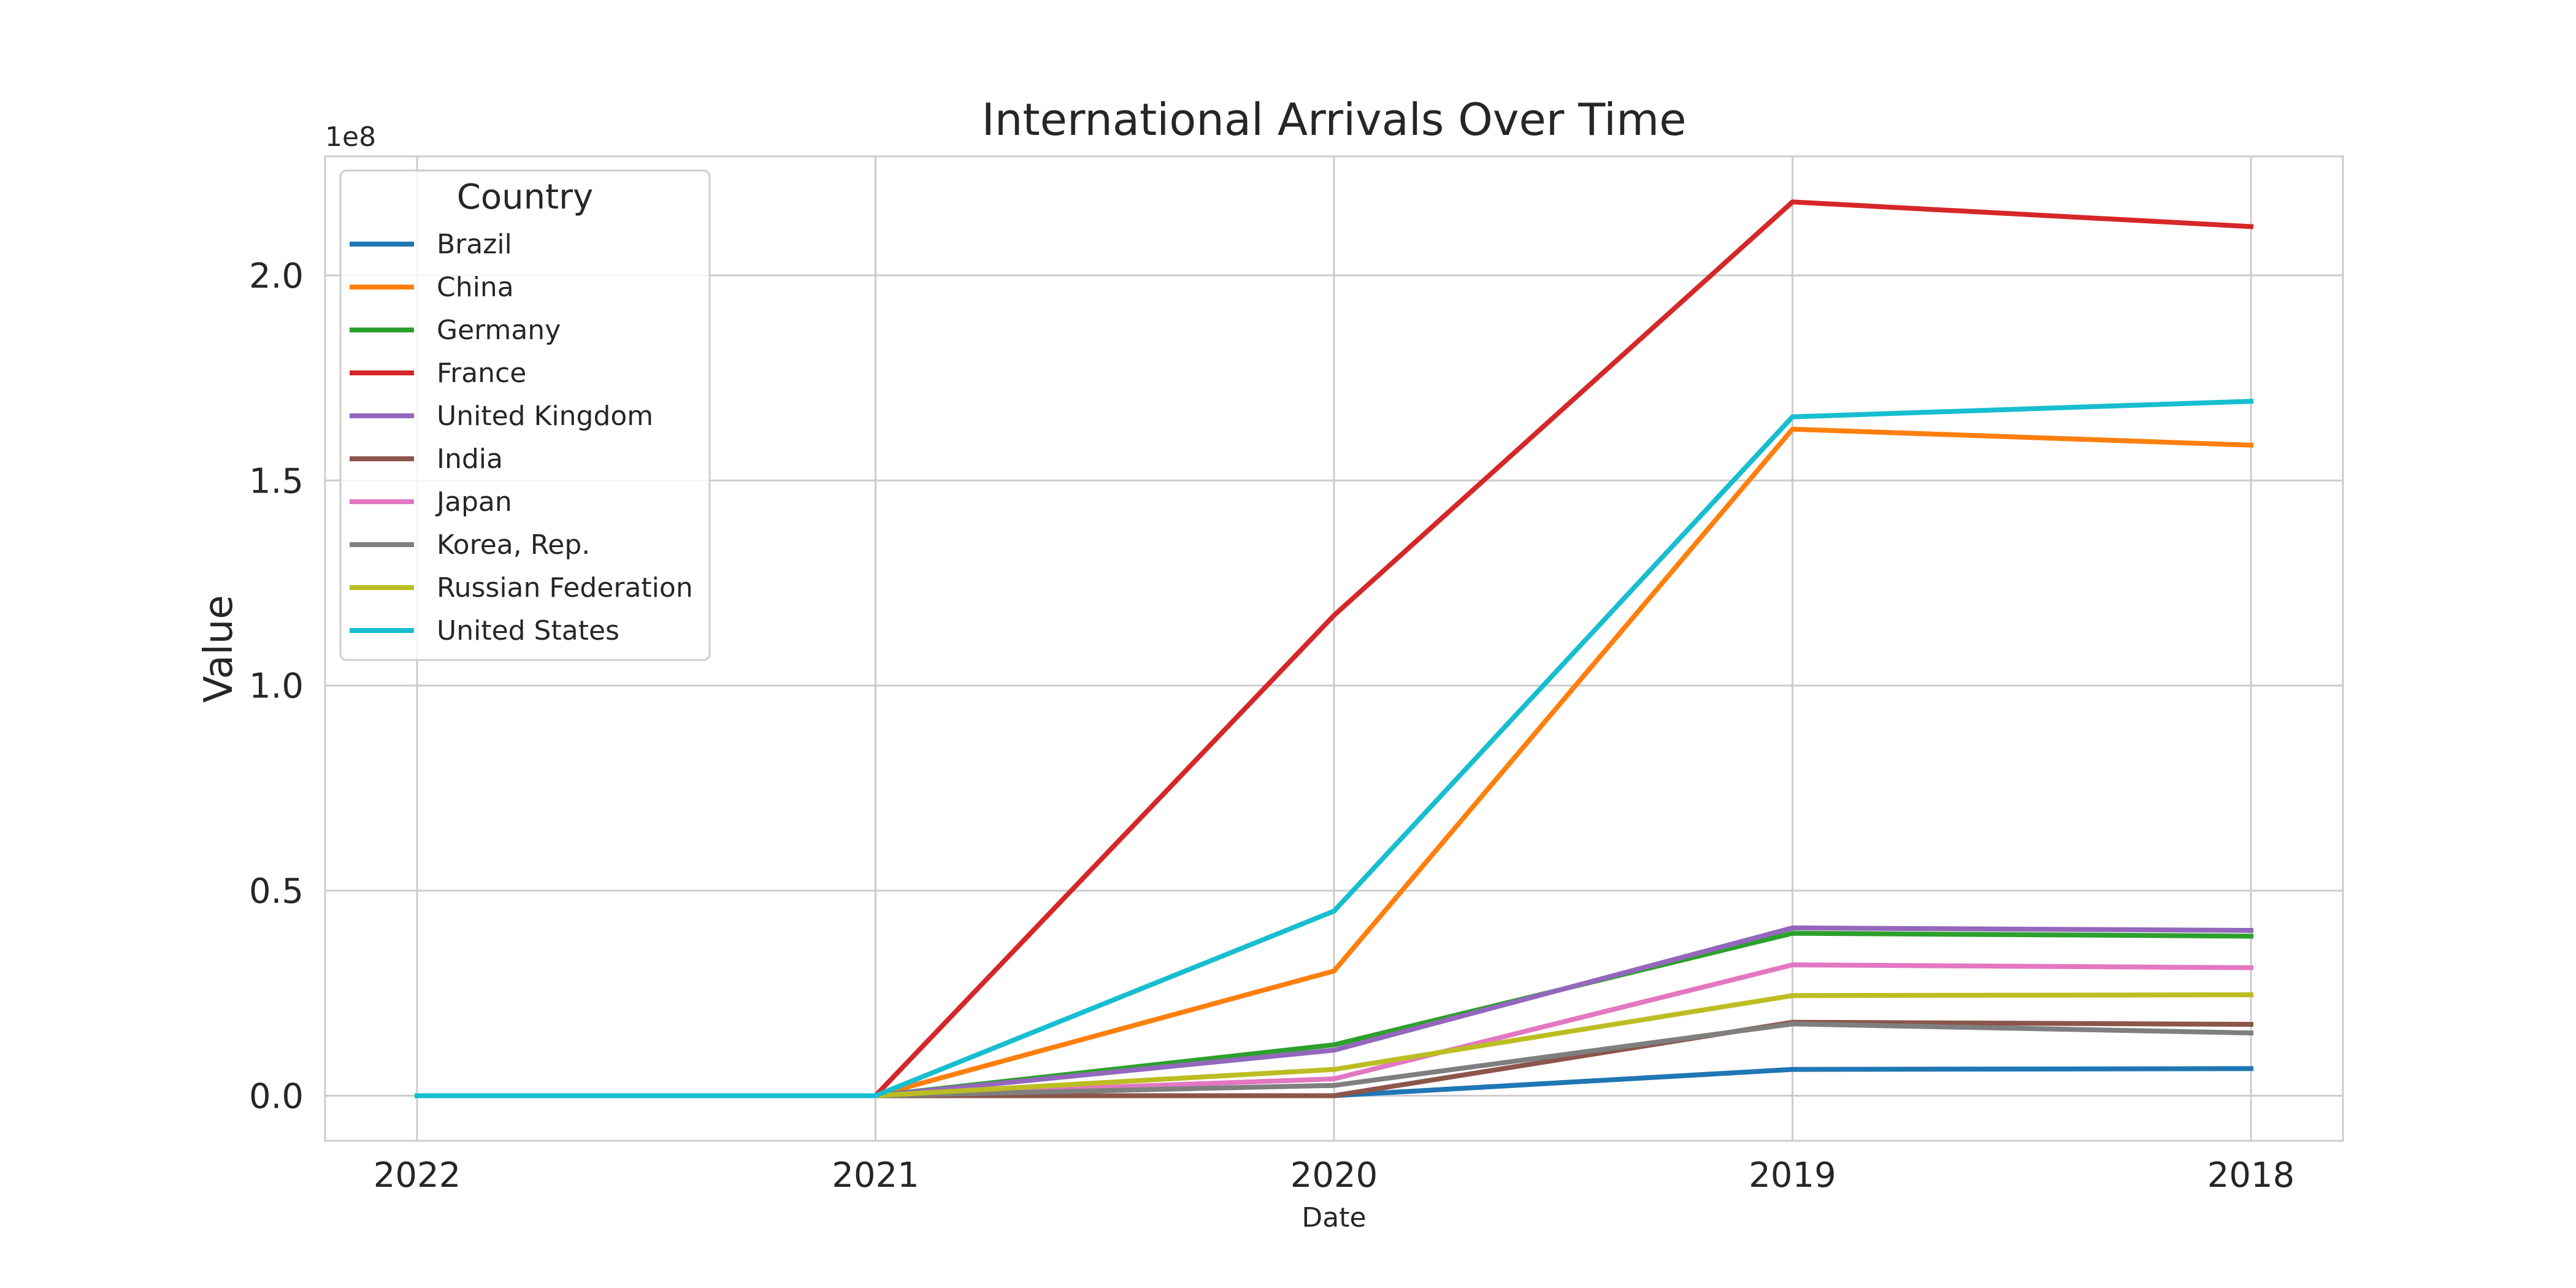  I want to click on legend-label: India, so click(470, 459).